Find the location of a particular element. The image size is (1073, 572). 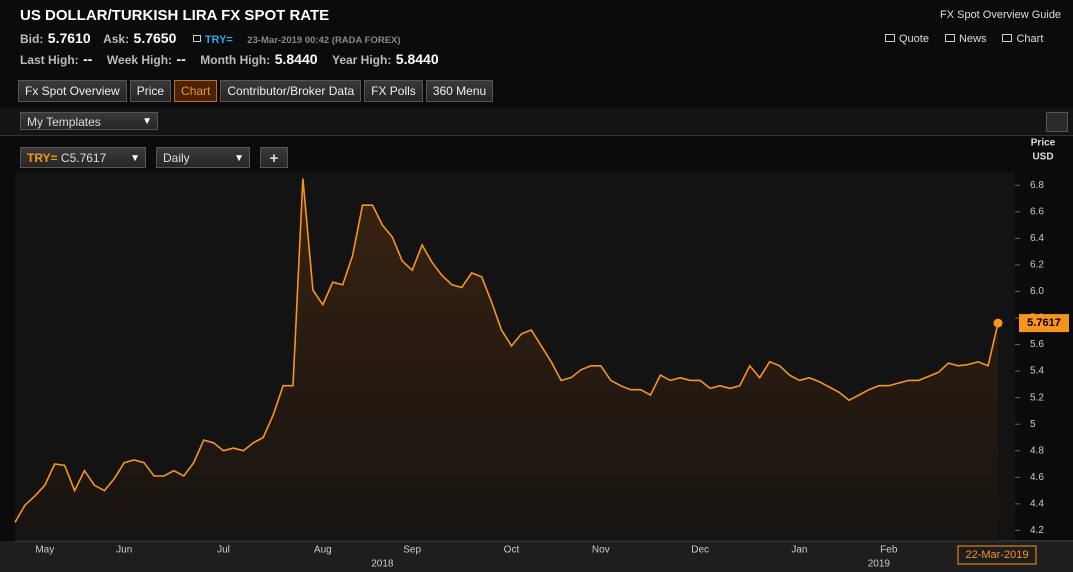

templates-dropdown: My Templates ▼ is located at coordinates (89, 121).